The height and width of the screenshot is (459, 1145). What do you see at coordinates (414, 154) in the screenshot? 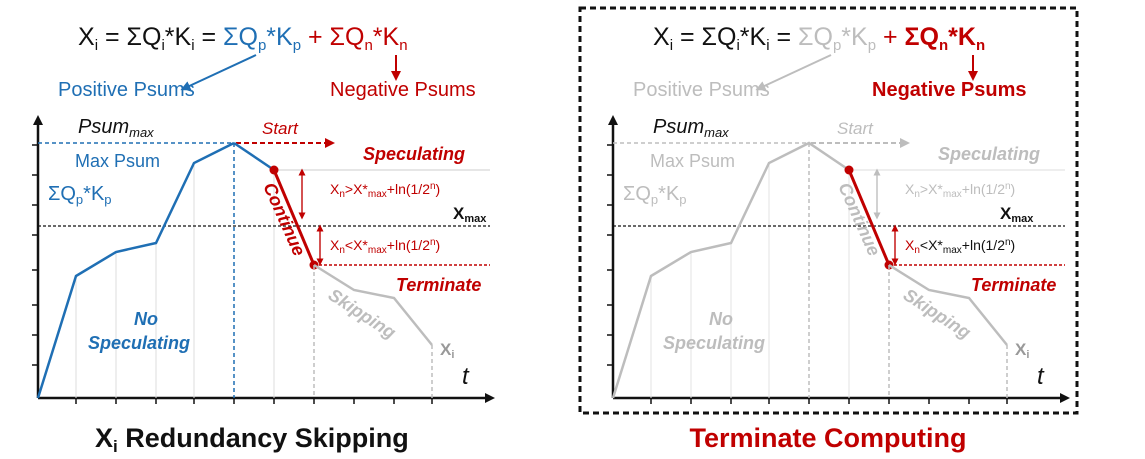
I see `left-speculating-label: Speculating` at bounding box center [414, 154].